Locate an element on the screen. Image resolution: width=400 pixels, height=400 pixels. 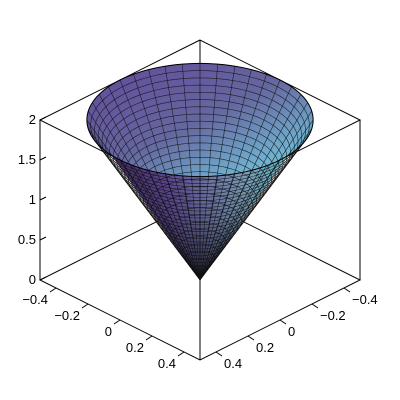
z-tick-label: 1 is located at coordinates (32, 199).